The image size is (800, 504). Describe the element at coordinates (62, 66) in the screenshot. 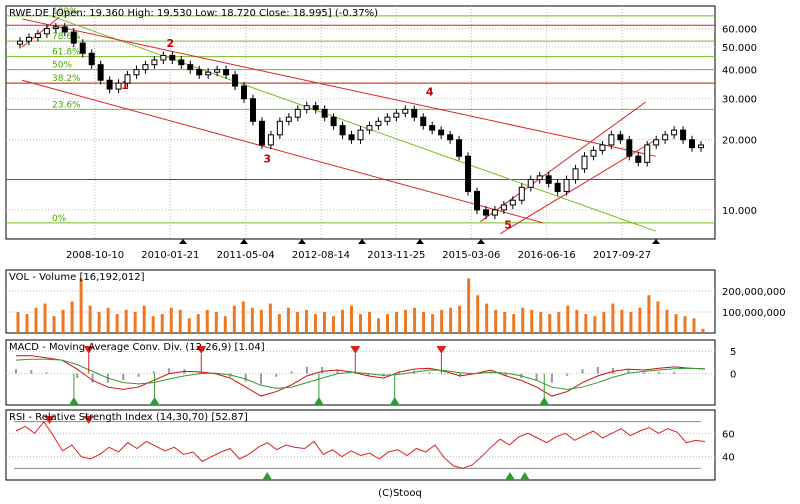

I see `fib-level-label: 50%` at that location.